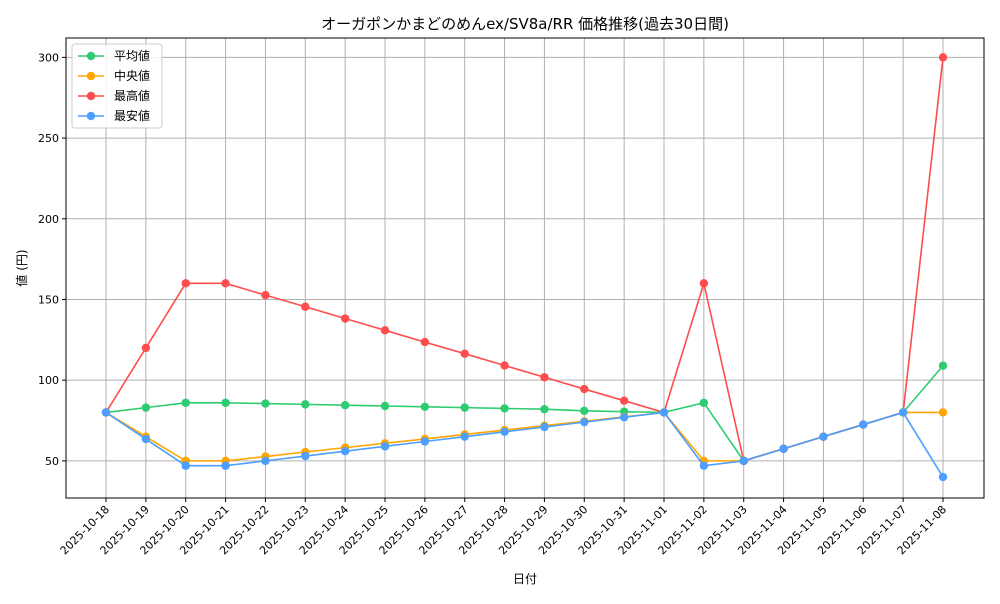 The width and height of the screenshot is (1000, 604). Describe the element at coordinates (132, 115) in the screenshot. I see `legend-label: 最安値` at that location.